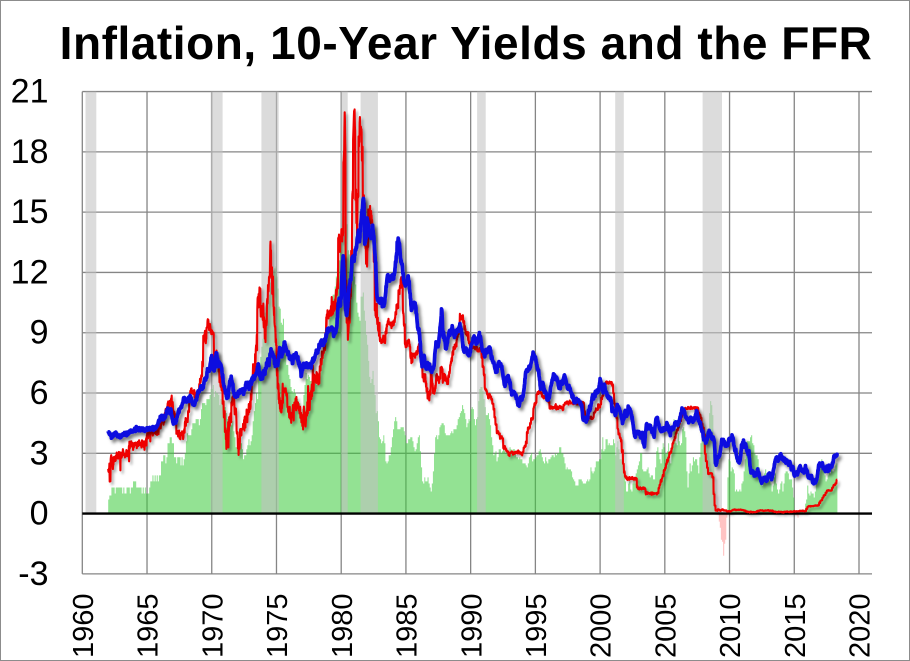 The height and width of the screenshot is (661, 910). I want to click on svg-text: -3, so click(33, 574).